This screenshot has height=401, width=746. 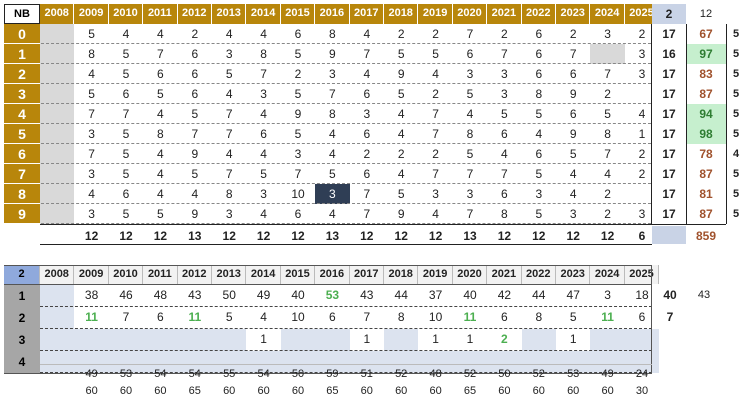 What do you see at coordinates (401, 214) in the screenshot?
I see `top-cell: 9` at bounding box center [401, 214].